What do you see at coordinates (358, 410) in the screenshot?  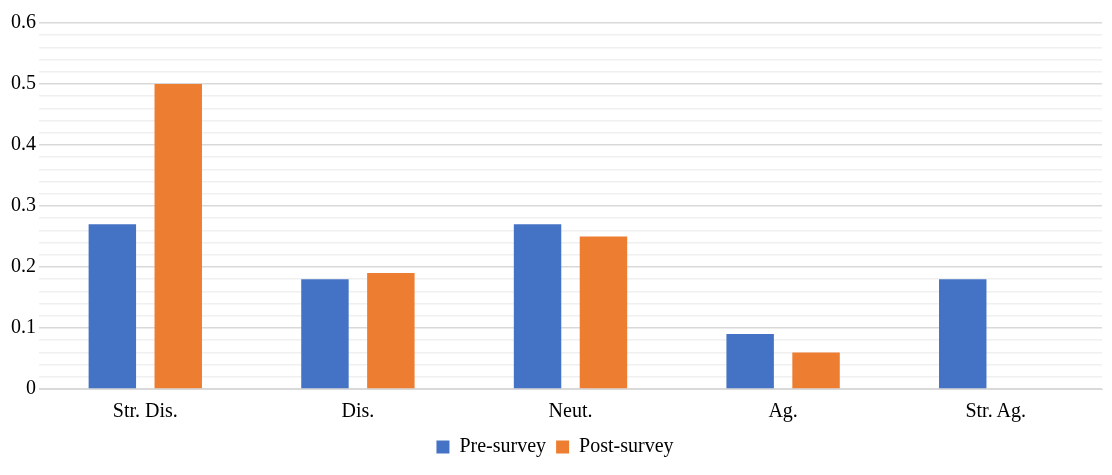 I see `x-tick-label: Dis.` at bounding box center [358, 410].